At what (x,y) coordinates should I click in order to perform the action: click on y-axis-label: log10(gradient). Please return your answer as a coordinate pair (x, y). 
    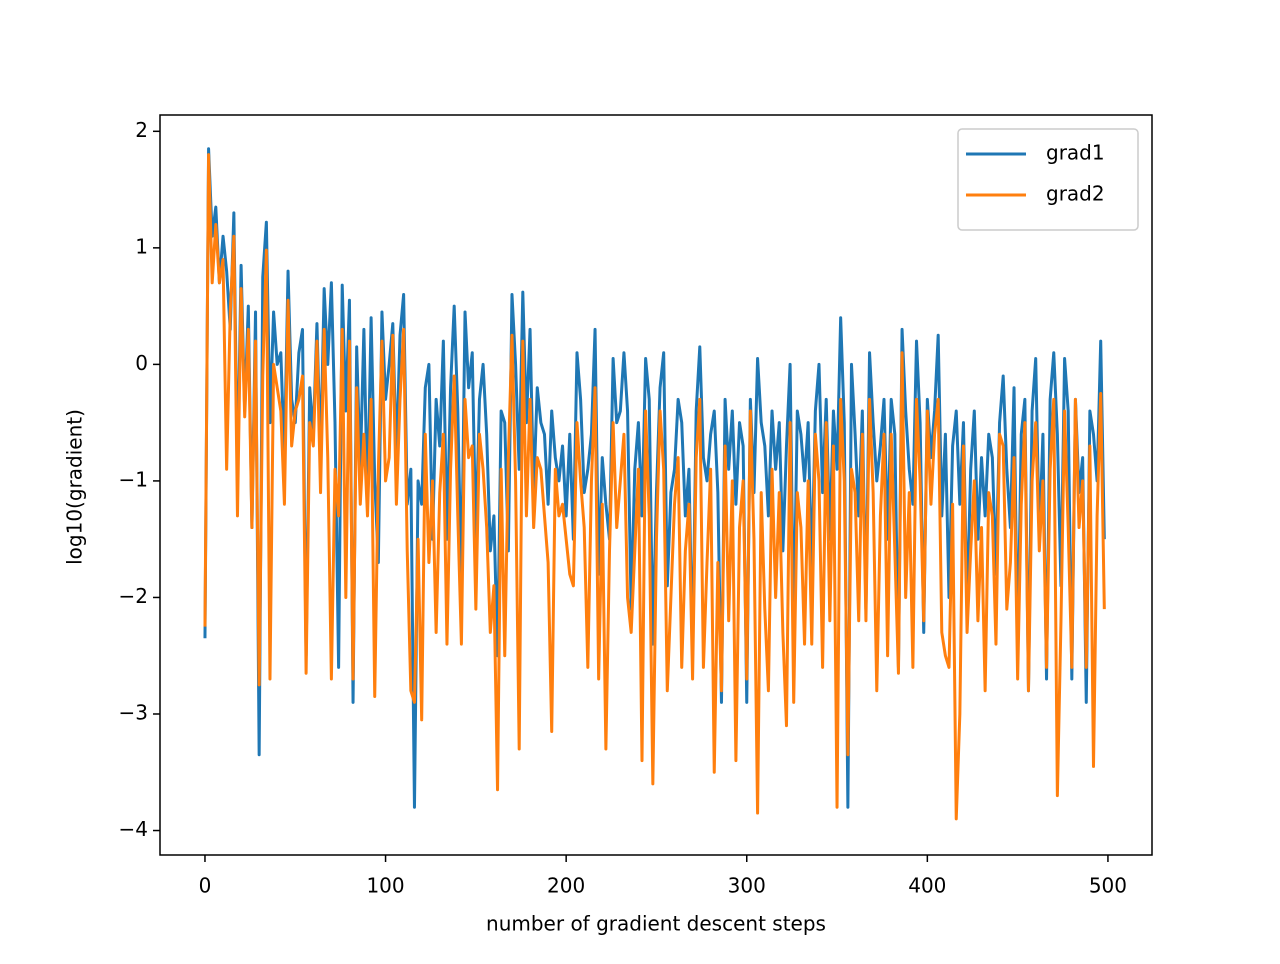
    Looking at the image, I should click on (75, 487).